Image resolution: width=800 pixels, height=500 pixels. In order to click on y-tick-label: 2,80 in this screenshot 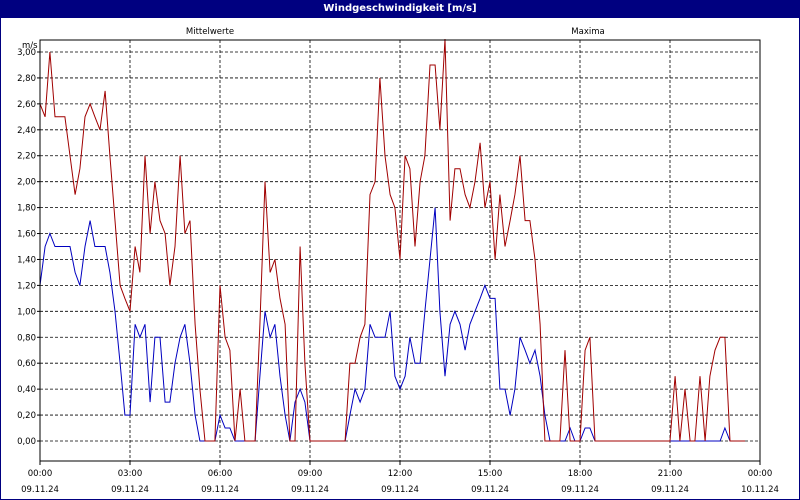, I will do `click(26, 79)`.